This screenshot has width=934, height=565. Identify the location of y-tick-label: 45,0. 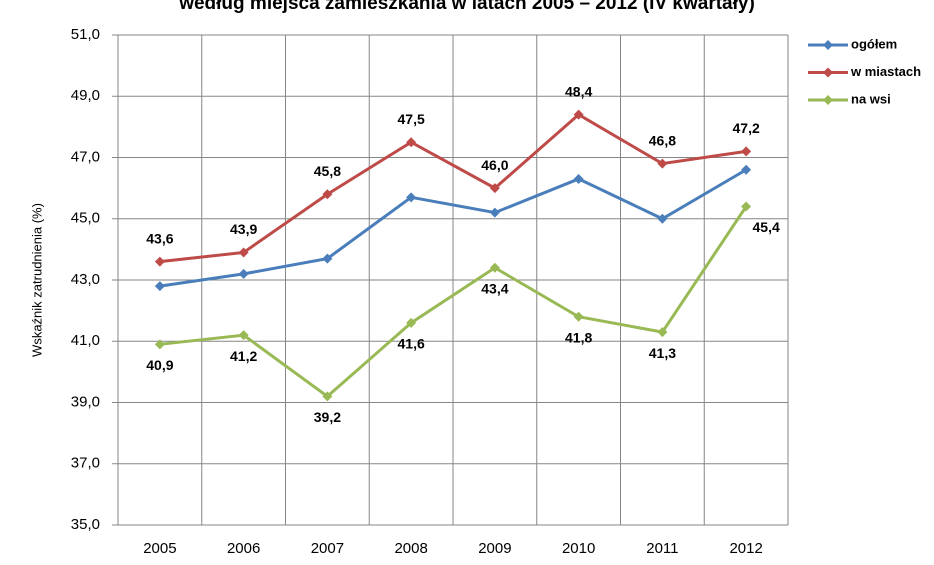
(85, 218).